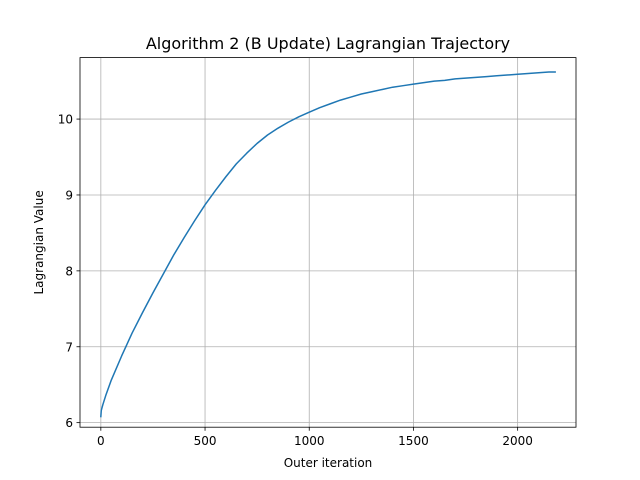  What do you see at coordinates (101, 441) in the screenshot?
I see `x-tick-label: 0` at bounding box center [101, 441].